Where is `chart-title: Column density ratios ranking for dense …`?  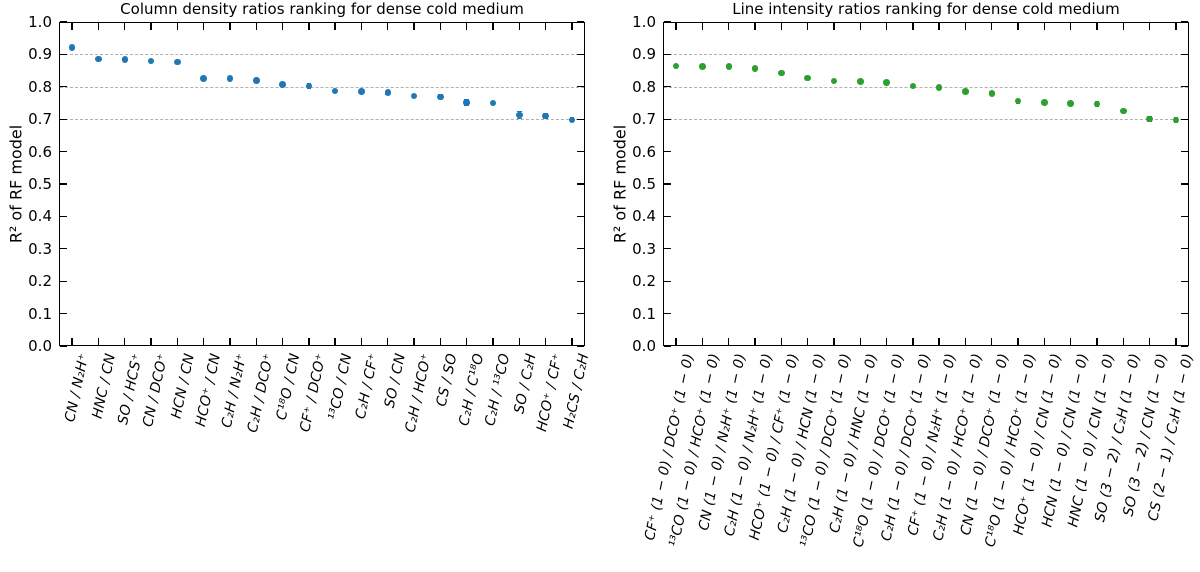 chart-title: Column density ratios ranking for dense … is located at coordinates (322, 9).